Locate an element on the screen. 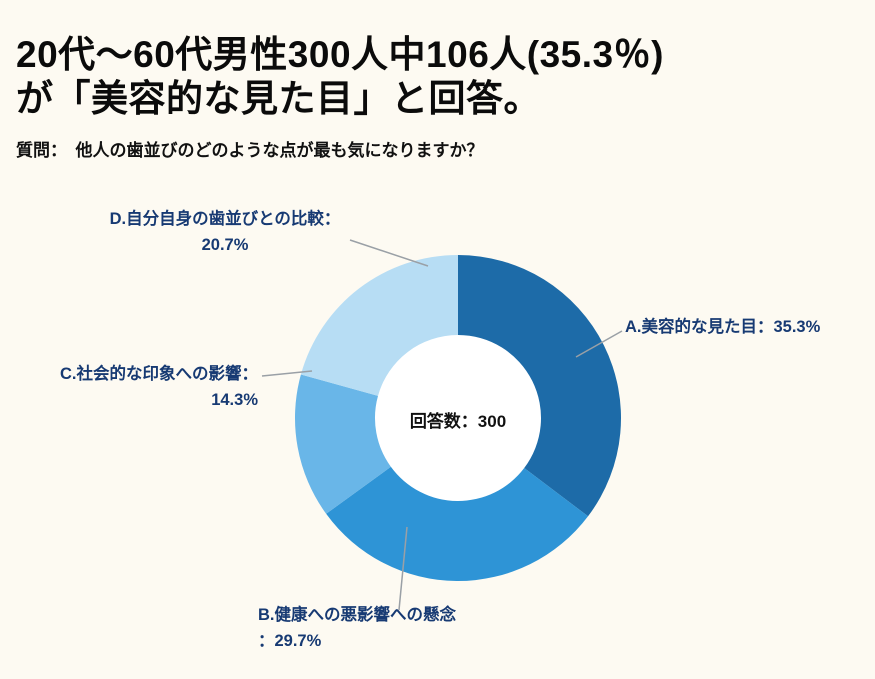 The image size is (875, 679). donut-segment-d is located at coordinates (379, 325).